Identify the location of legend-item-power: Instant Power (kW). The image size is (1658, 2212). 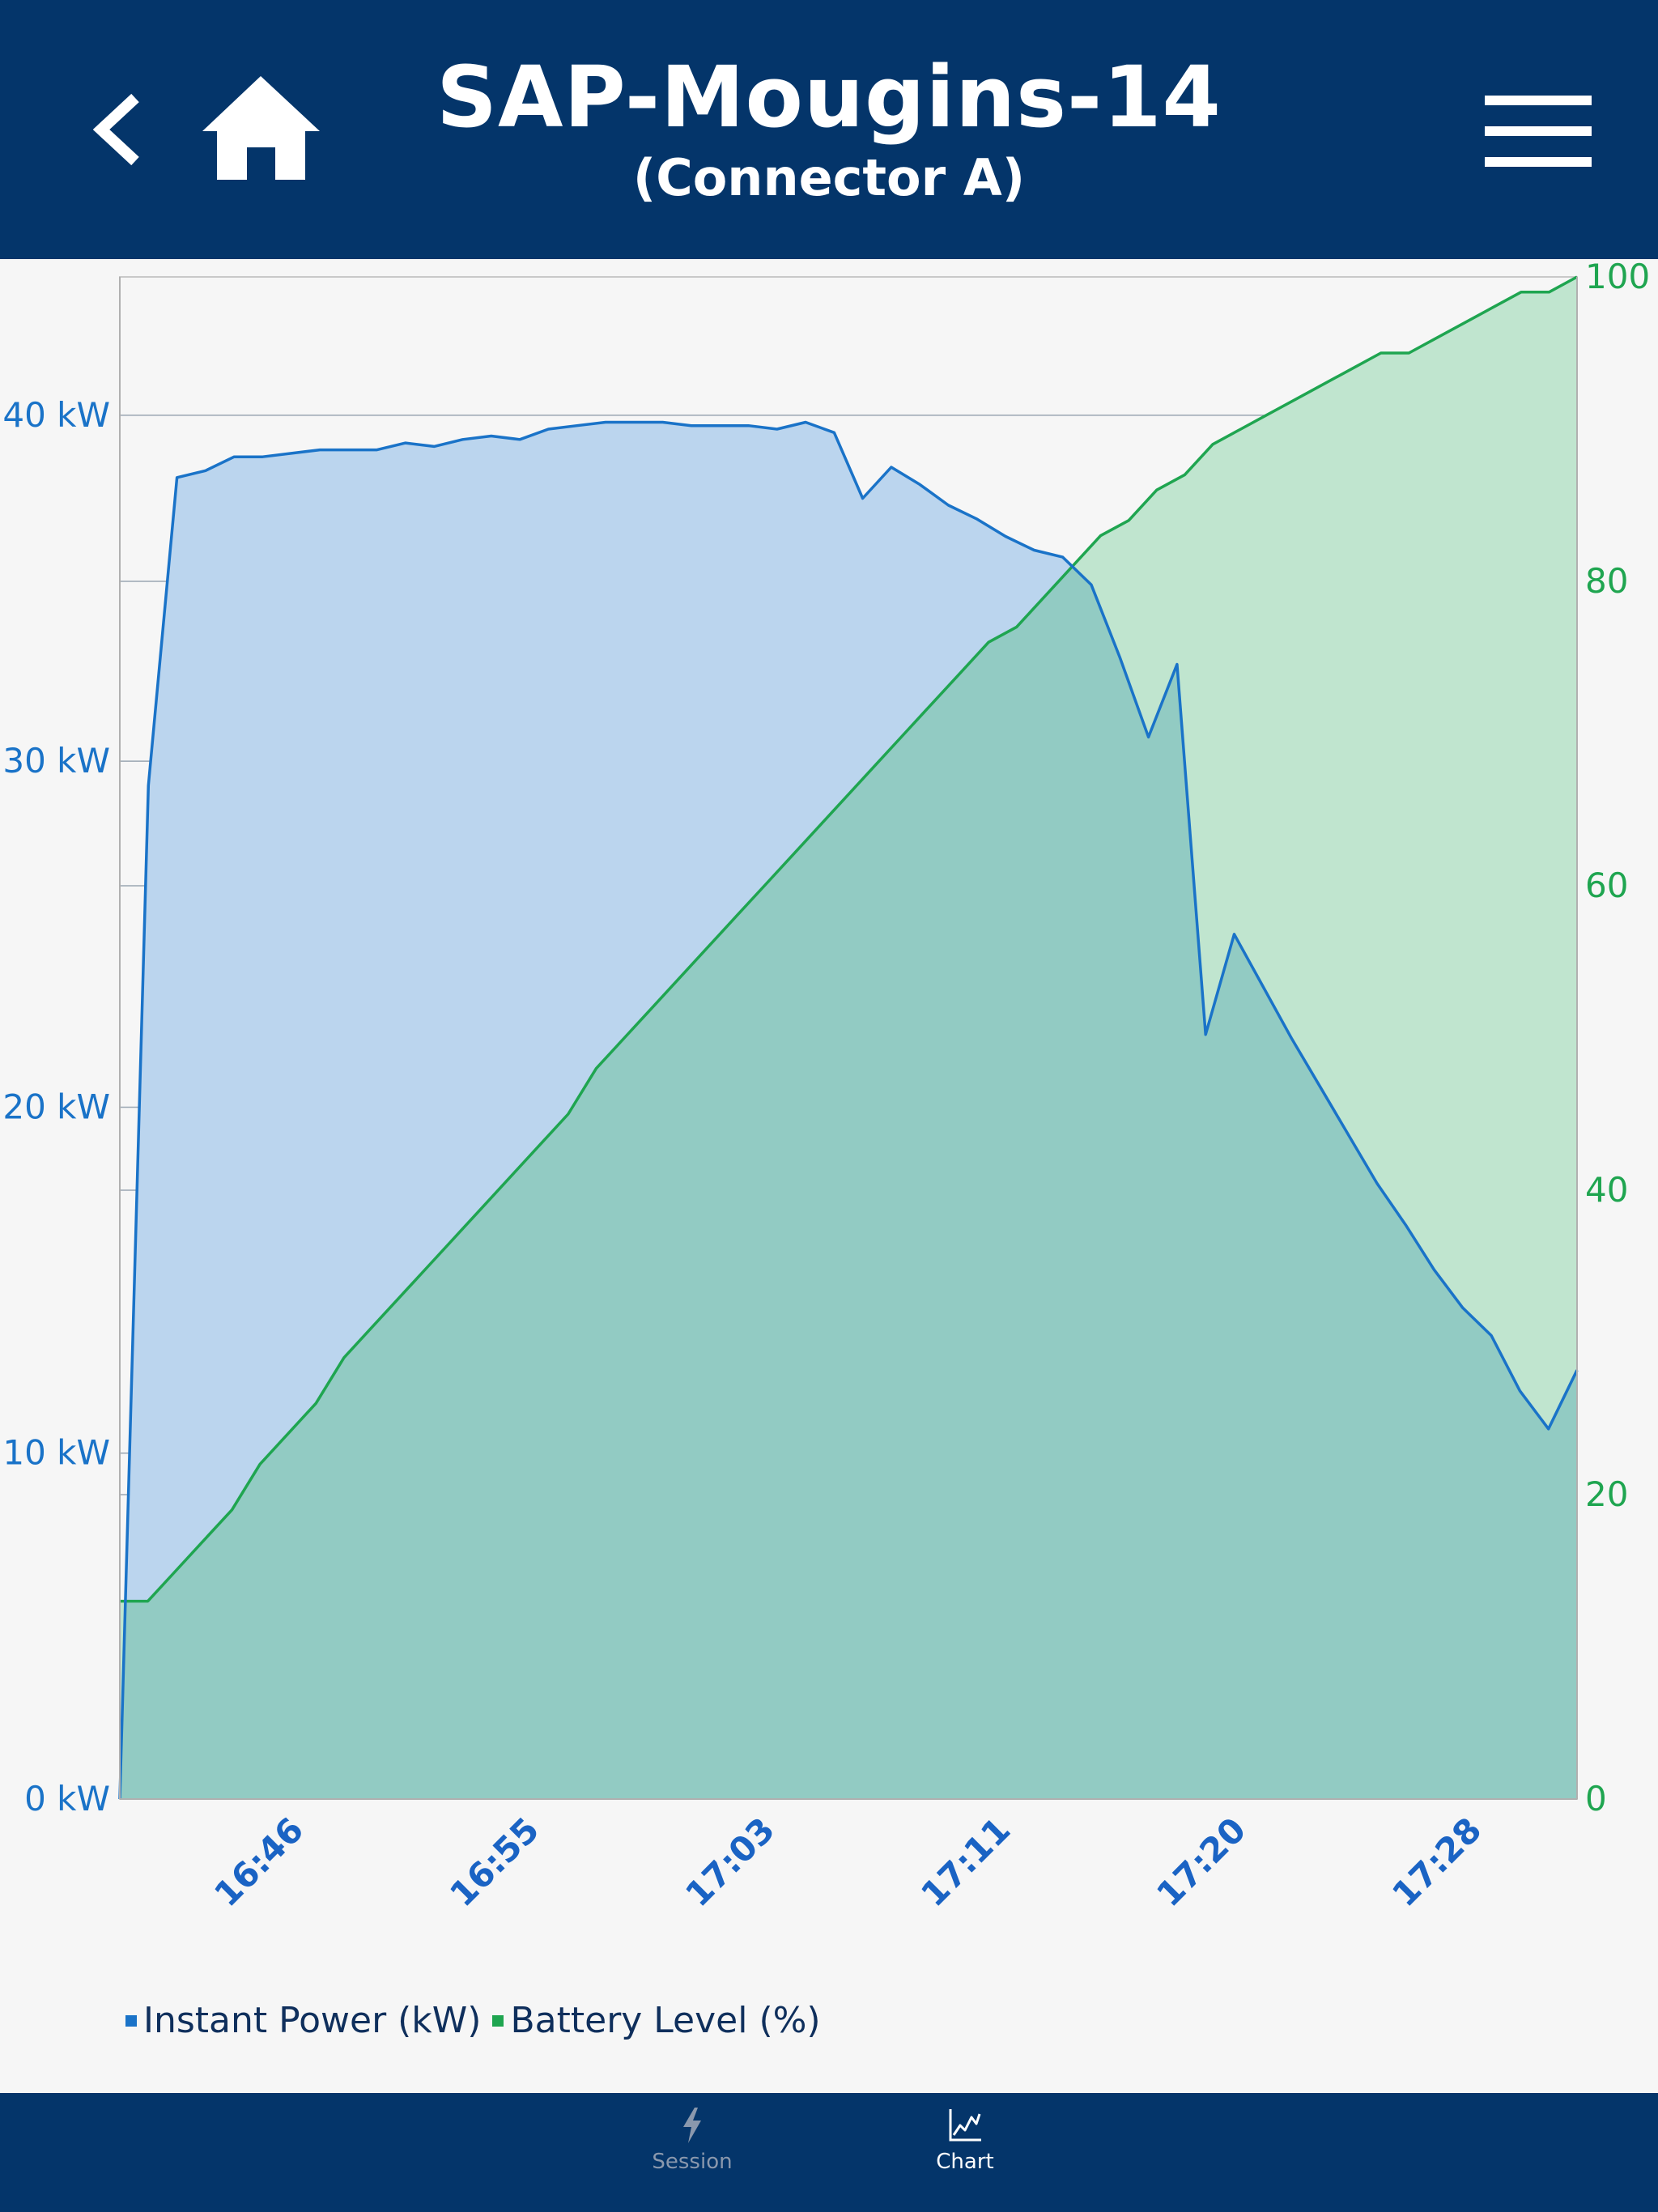
(303, 2021).